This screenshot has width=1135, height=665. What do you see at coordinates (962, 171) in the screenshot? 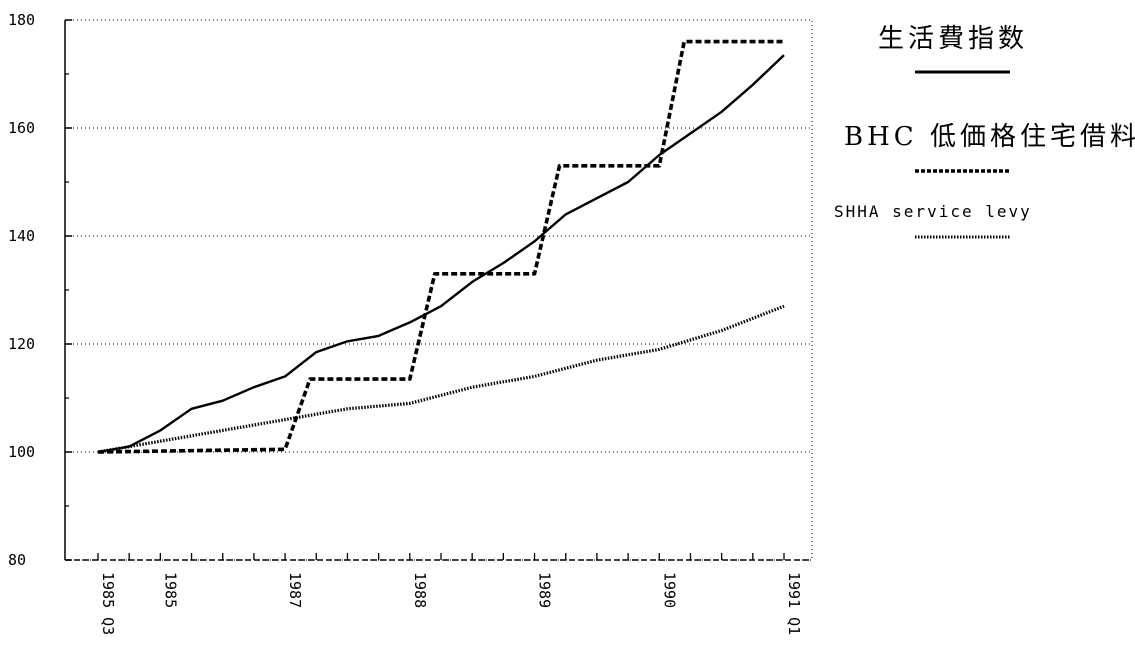
I see `legend-swatch-dashed` at bounding box center [962, 171].